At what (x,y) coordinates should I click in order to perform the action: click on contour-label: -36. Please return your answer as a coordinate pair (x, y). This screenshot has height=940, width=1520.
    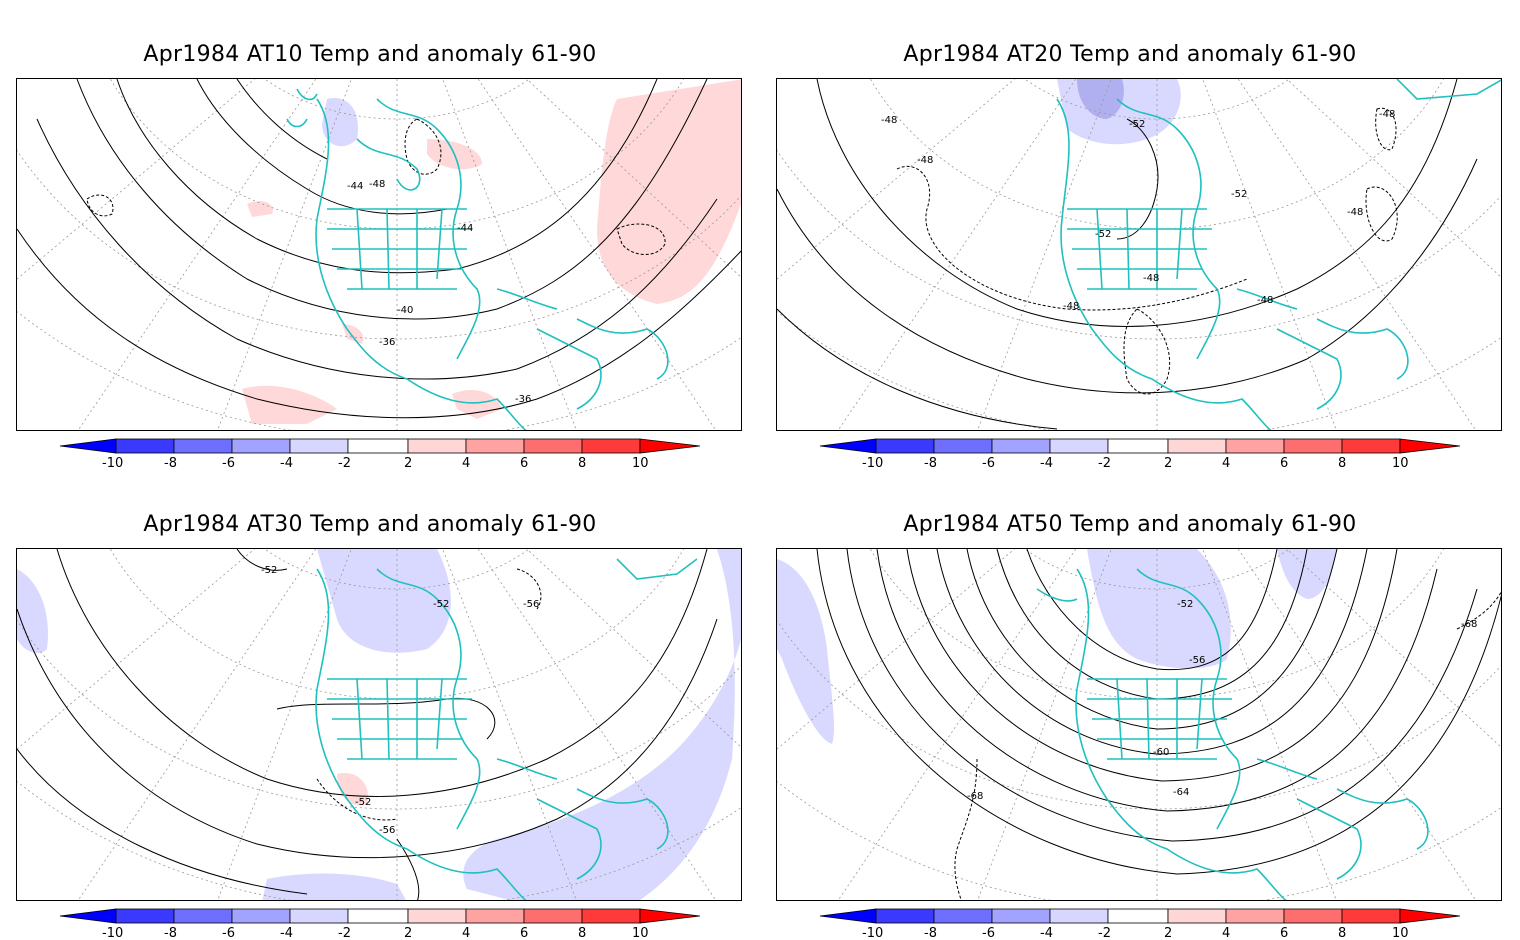
    Looking at the image, I should click on (523, 399).